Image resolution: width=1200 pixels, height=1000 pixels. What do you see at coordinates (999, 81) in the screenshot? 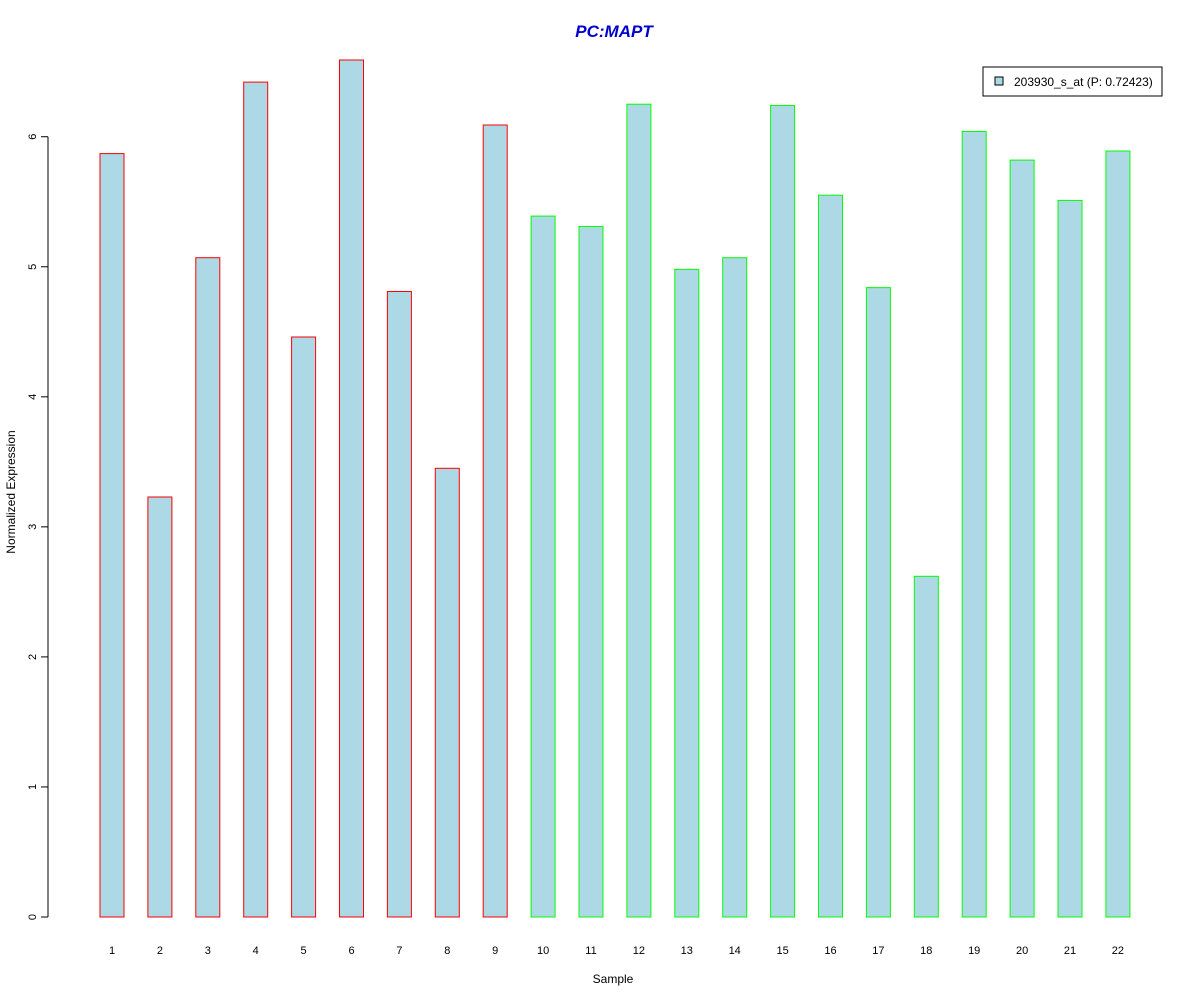
I see `legend-swatch` at bounding box center [999, 81].